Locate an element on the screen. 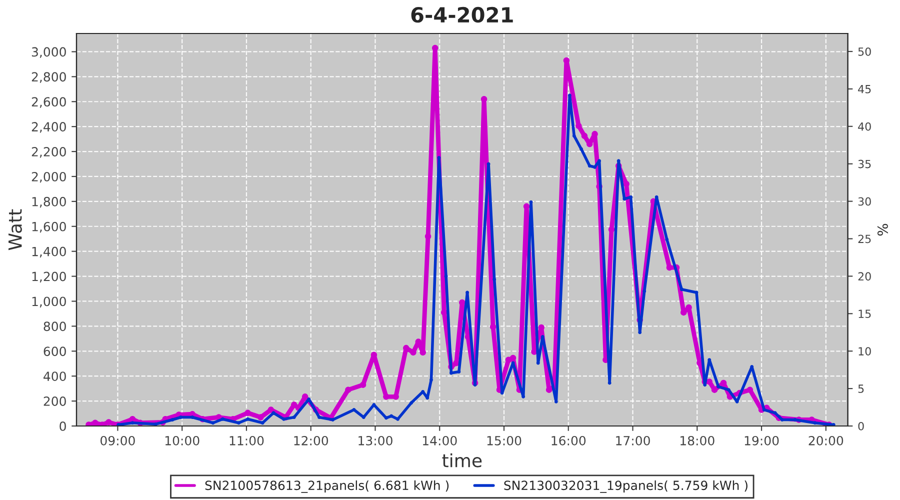 The image size is (900, 500). y2-axis-title: % is located at coordinates (882, 230).